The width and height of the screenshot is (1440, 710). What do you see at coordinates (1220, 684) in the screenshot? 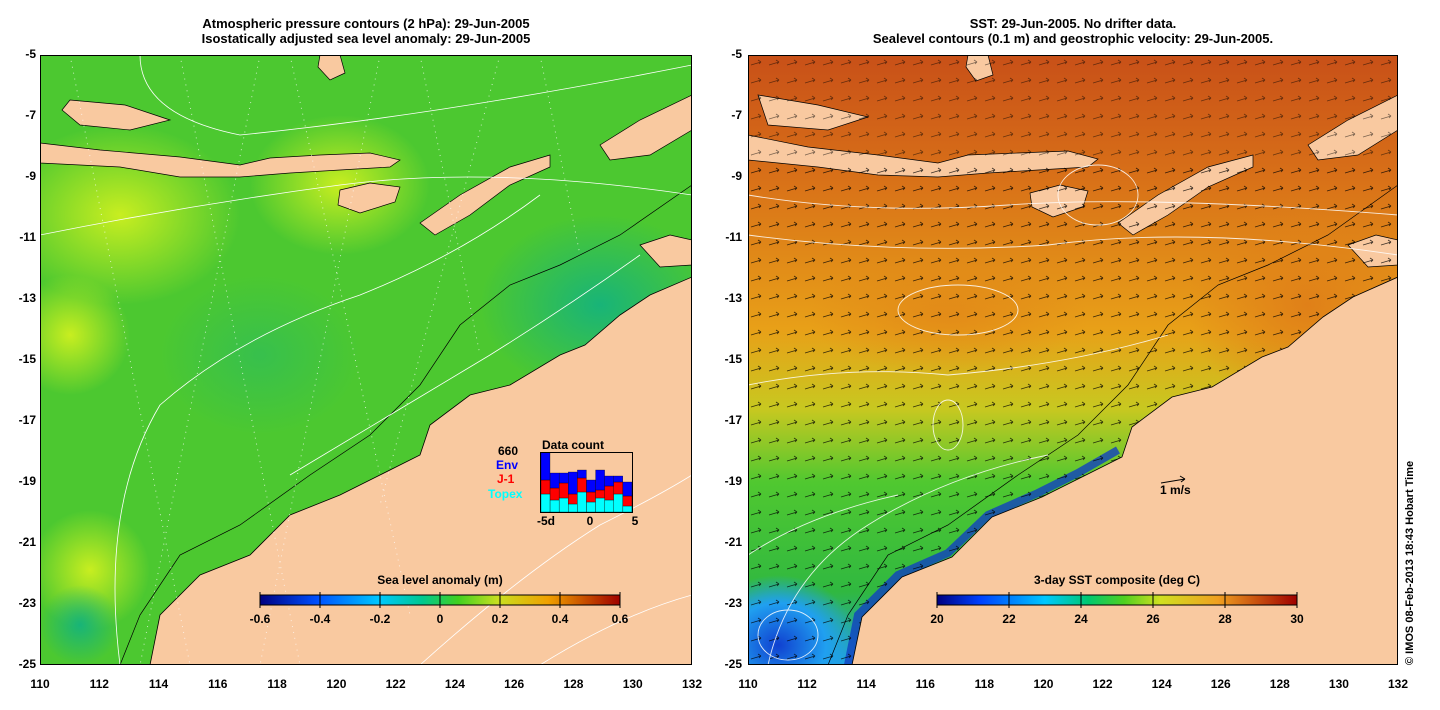
I see `right-x-tick-label: 126` at bounding box center [1220, 684].